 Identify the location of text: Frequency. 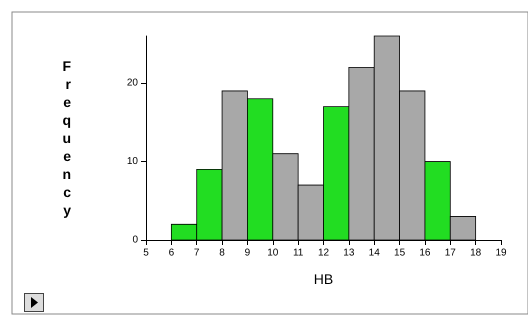
(66, 138).